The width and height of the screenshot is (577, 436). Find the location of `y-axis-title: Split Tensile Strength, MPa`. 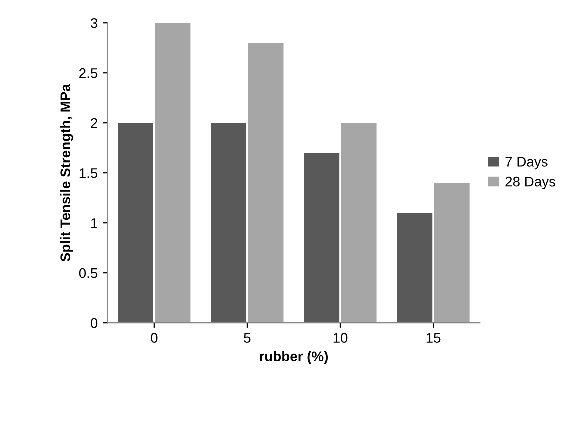

y-axis-title: Split Tensile Strength, MPa is located at coordinates (67, 173).